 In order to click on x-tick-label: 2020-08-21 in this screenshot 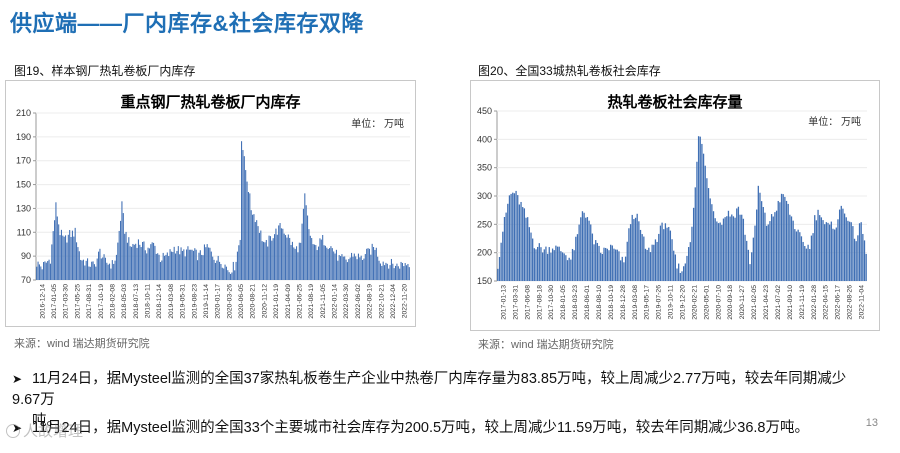, I will do `click(253, 301)`.